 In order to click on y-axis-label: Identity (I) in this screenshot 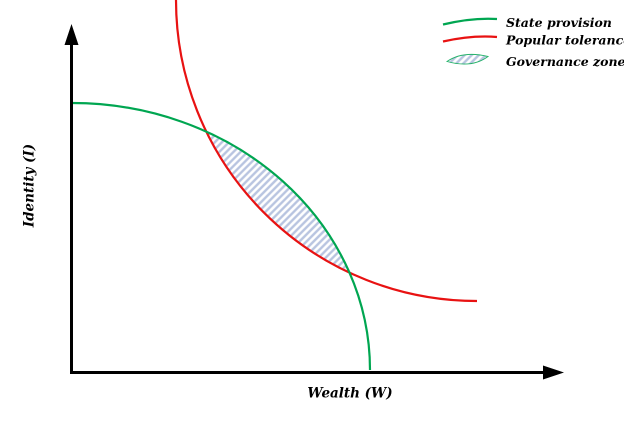, I will do `click(30, 186)`.